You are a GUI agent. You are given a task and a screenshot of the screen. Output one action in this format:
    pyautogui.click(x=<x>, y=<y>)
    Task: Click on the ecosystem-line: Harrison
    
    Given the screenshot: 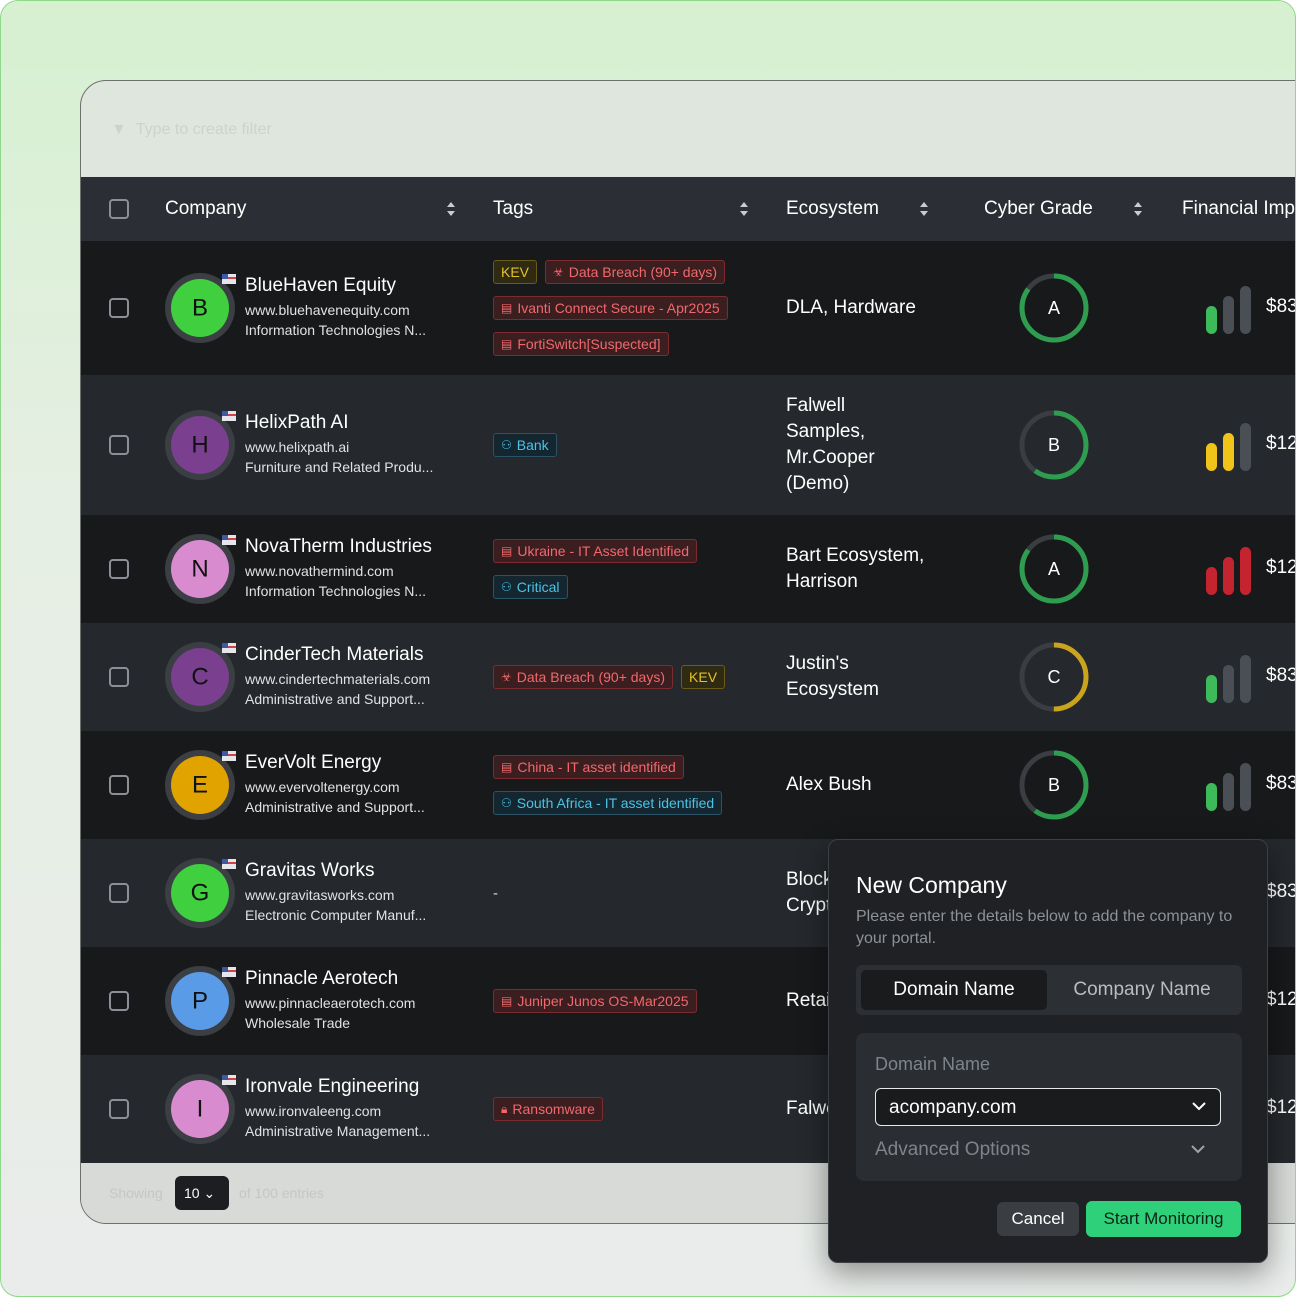 What is the action you would take?
    pyautogui.click(x=822, y=581)
    